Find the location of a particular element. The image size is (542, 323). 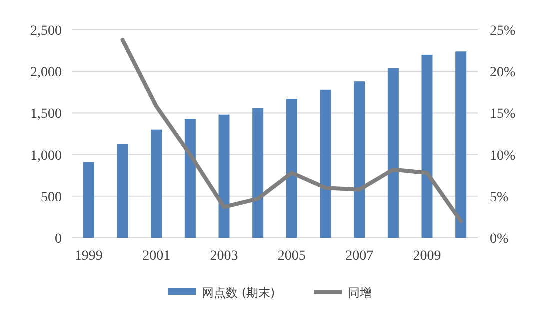

legend-label: 同增 is located at coordinates (360, 293).